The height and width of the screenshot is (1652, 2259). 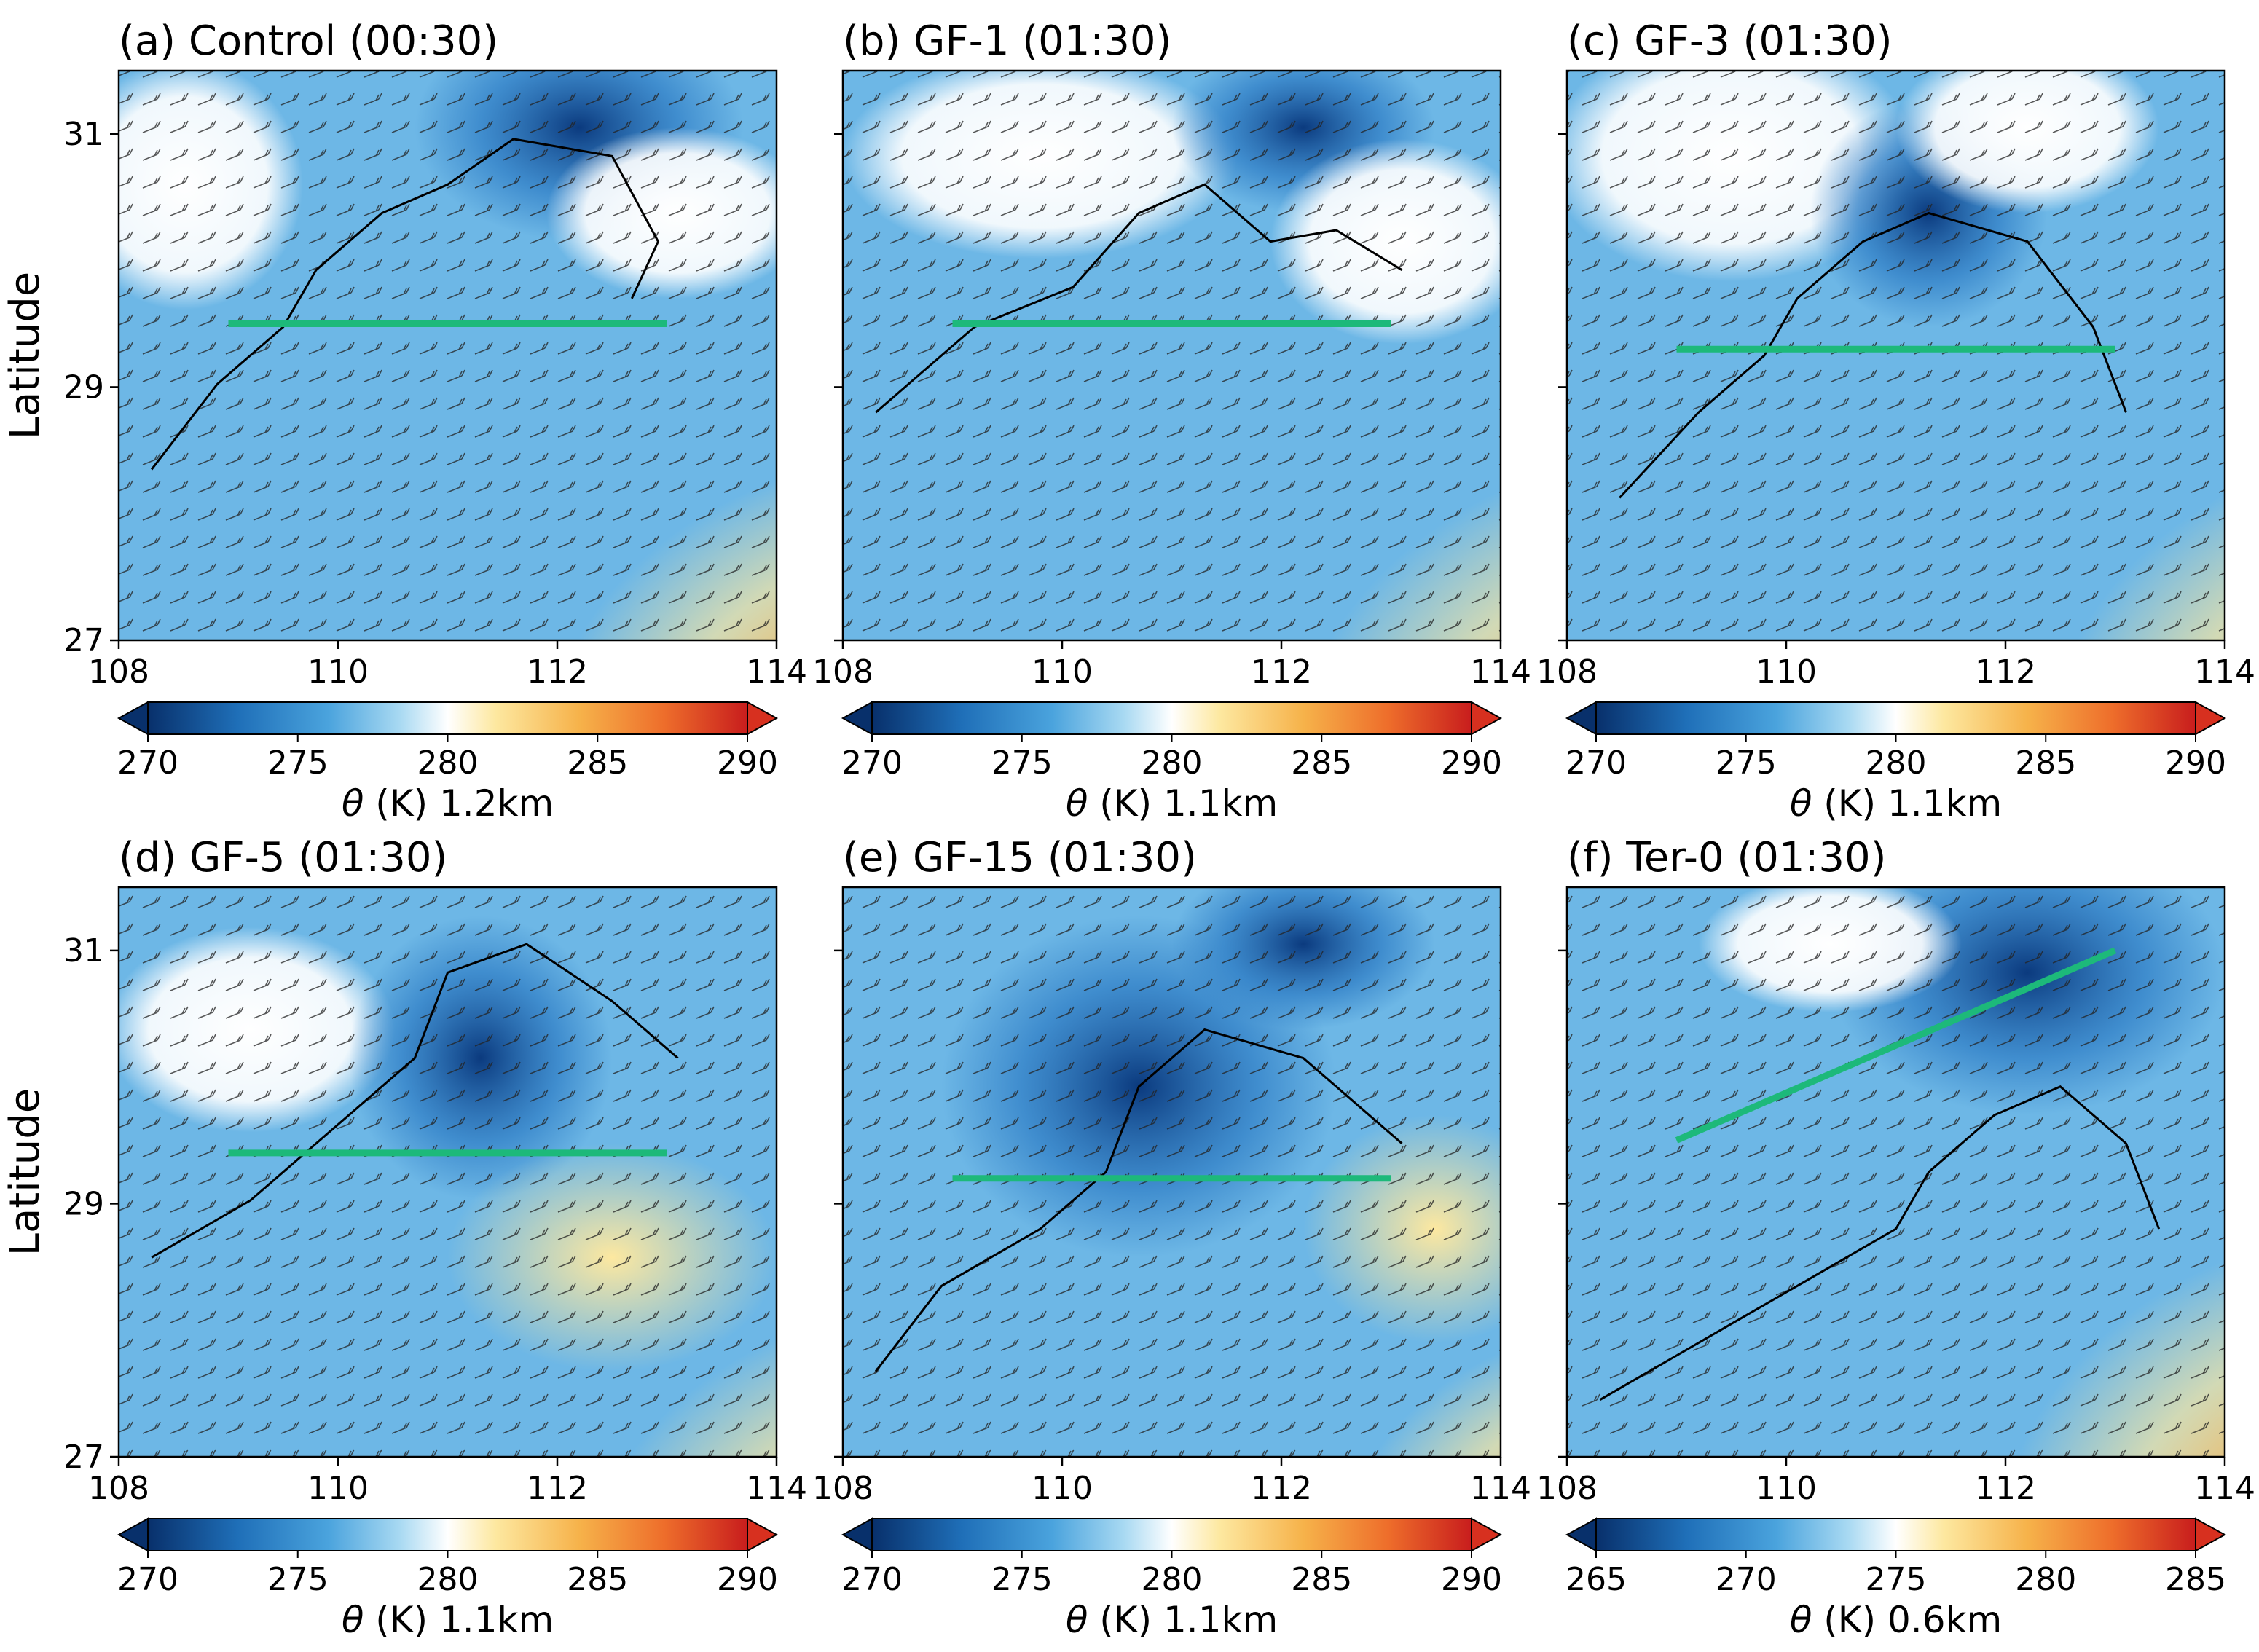 I want to click on panel-title: (c) GF-3 (01:30), so click(x=1730, y=41).